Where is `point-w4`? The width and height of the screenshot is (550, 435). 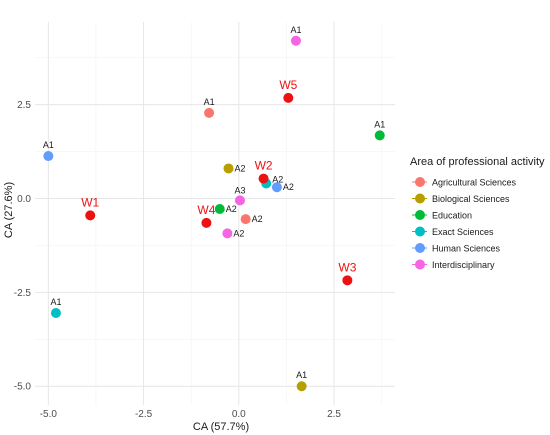
point-w4 is located at coordinates (206, 222).